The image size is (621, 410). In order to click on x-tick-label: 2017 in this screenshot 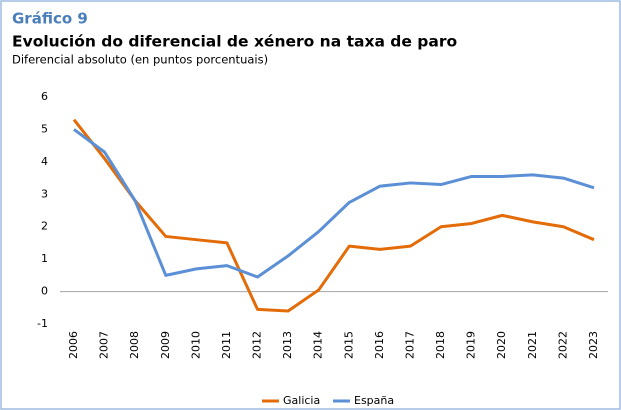, I will do `click(409, 345)`.